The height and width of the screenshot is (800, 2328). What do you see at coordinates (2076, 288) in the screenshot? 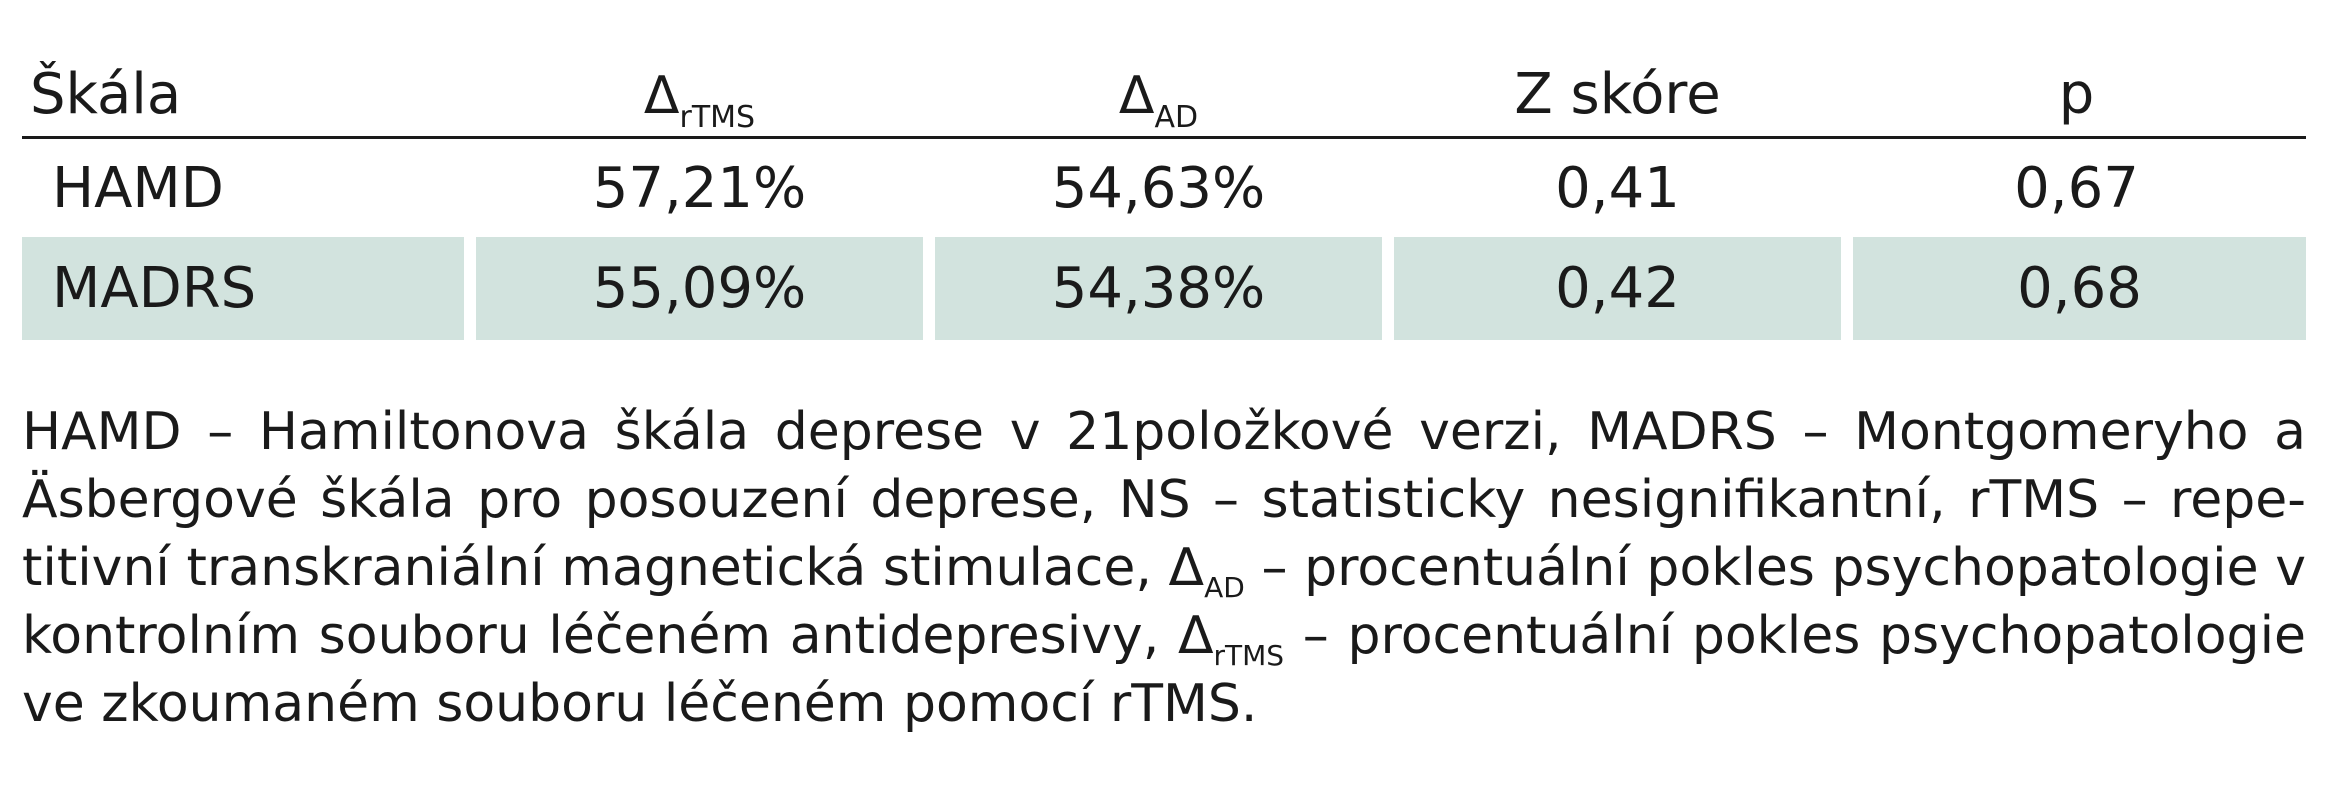
I see `cell-p: 0,68` at bounding box center [2076, 288].